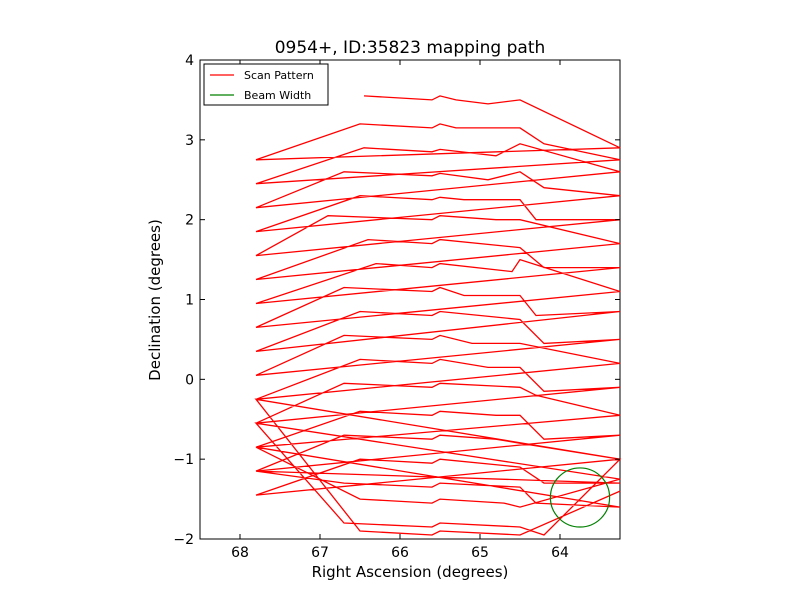 The image size is (800, 600). What do you see at coordinates (189, 221) in the screenshot?
I see `y-tick-label: 2` at bounding box center [189, 221].